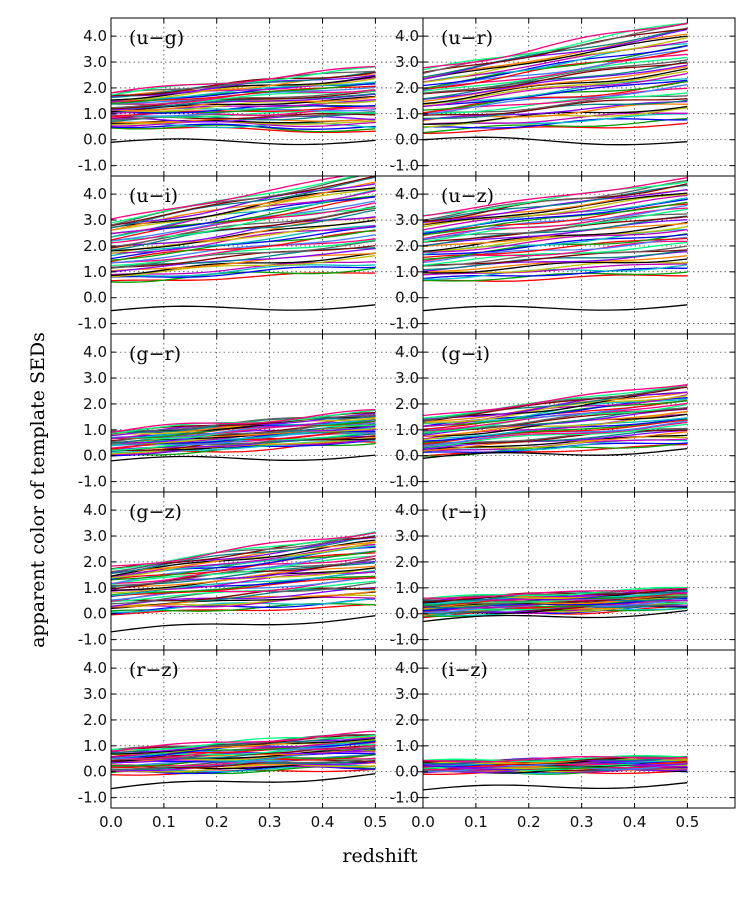  What do you see at coordinates (251, 729) in the screenshot?
I see `panel-9: -1.0 0.0 1.0 2.0 3.0 4.0 (r−z)` at bounding box center [251, 729].